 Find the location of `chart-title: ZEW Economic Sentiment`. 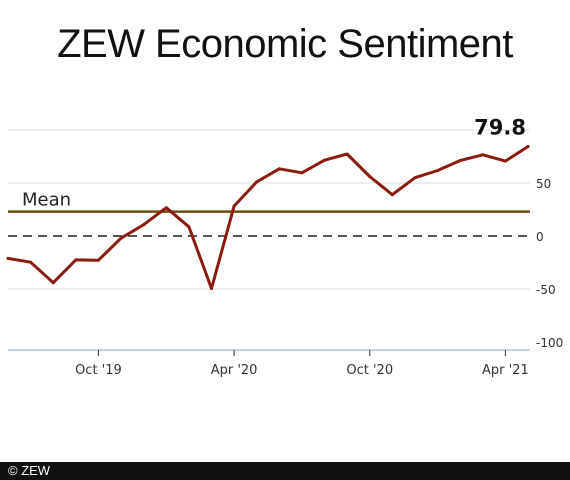

chart-title: ZEW Economic Sentiment is located at coordinates (285, 44).